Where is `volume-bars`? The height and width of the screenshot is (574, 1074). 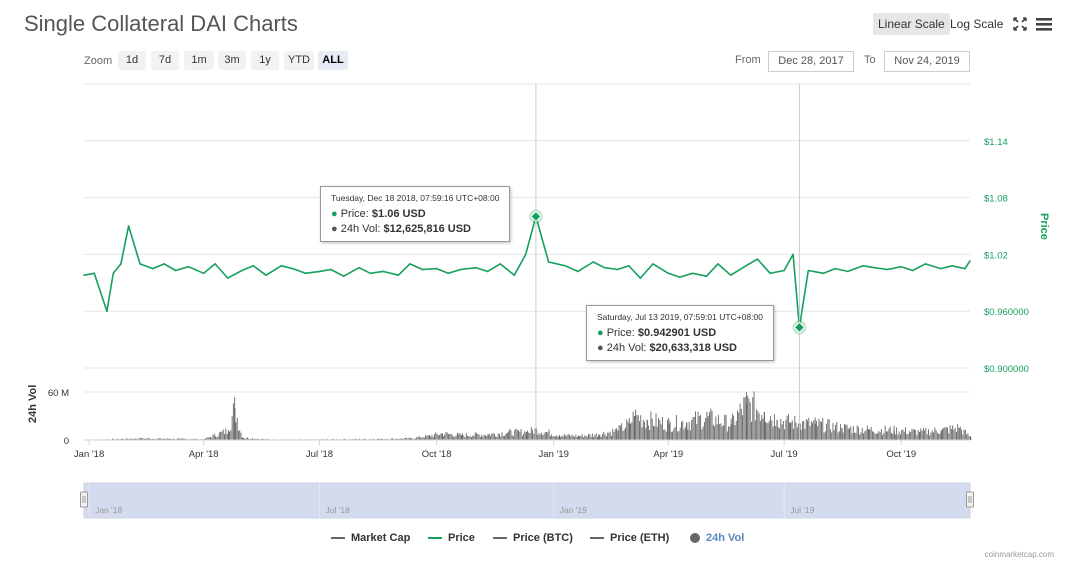 volume-bars is located at coordinates (528, 415).